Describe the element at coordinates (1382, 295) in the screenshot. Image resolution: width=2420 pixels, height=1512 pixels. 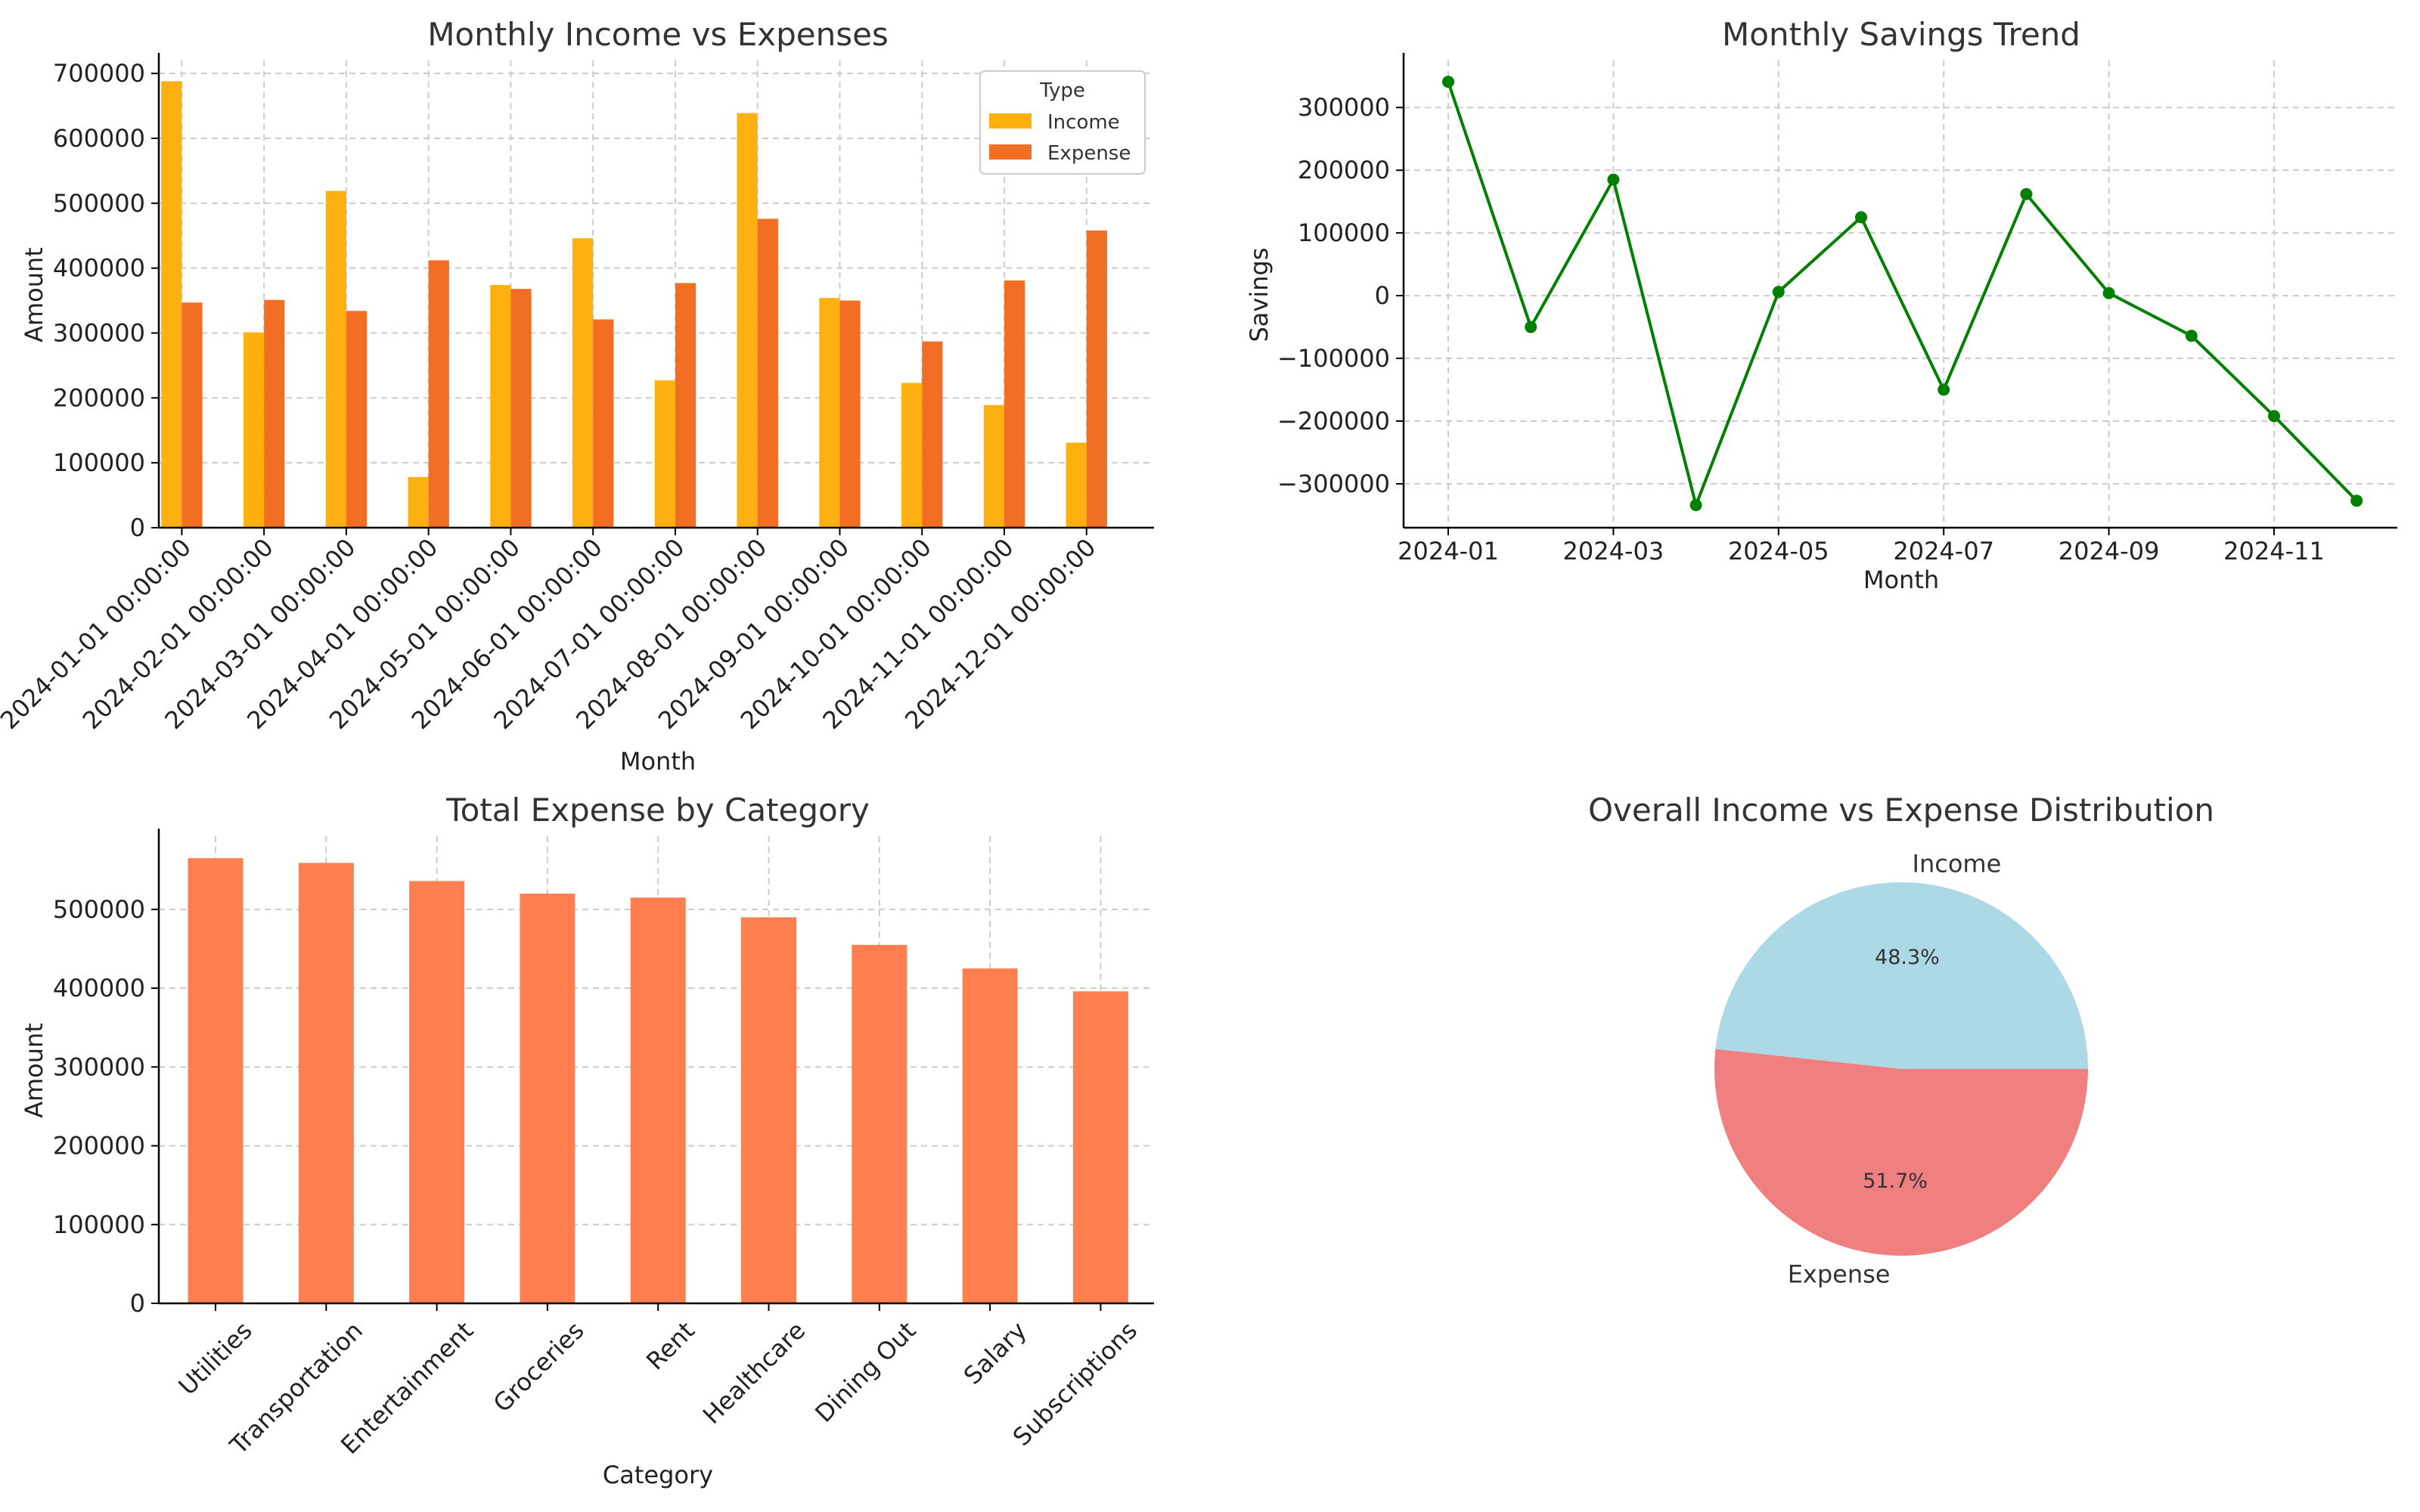
I see `savings-ytick-label: 0` at that location.